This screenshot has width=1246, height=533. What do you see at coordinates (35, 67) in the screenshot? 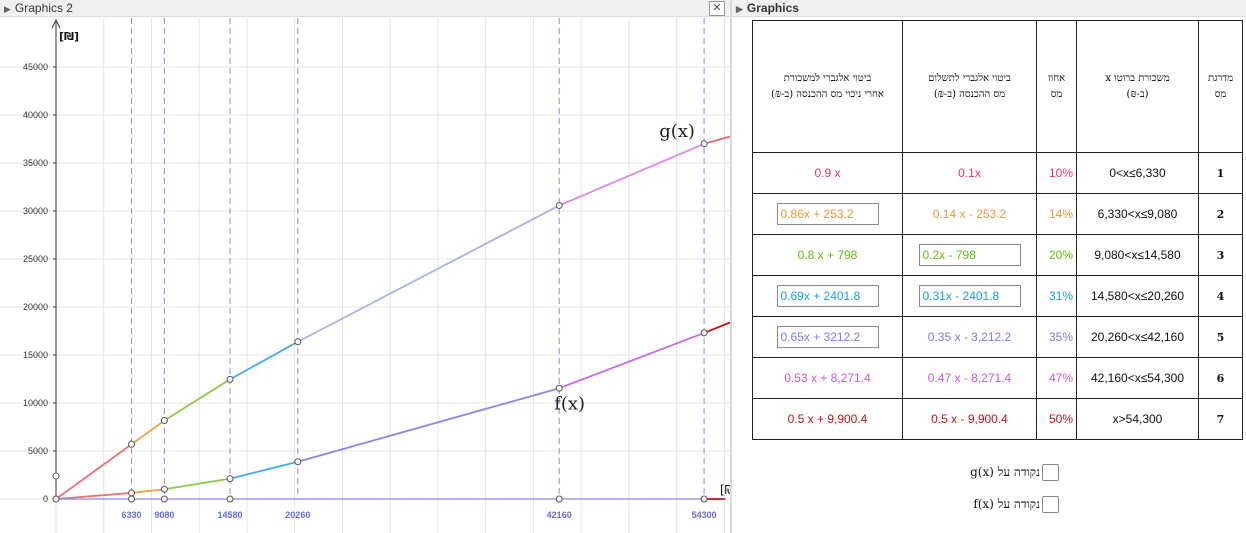
I see `y-tick-label: 45000` at bounding box center [35, 67].